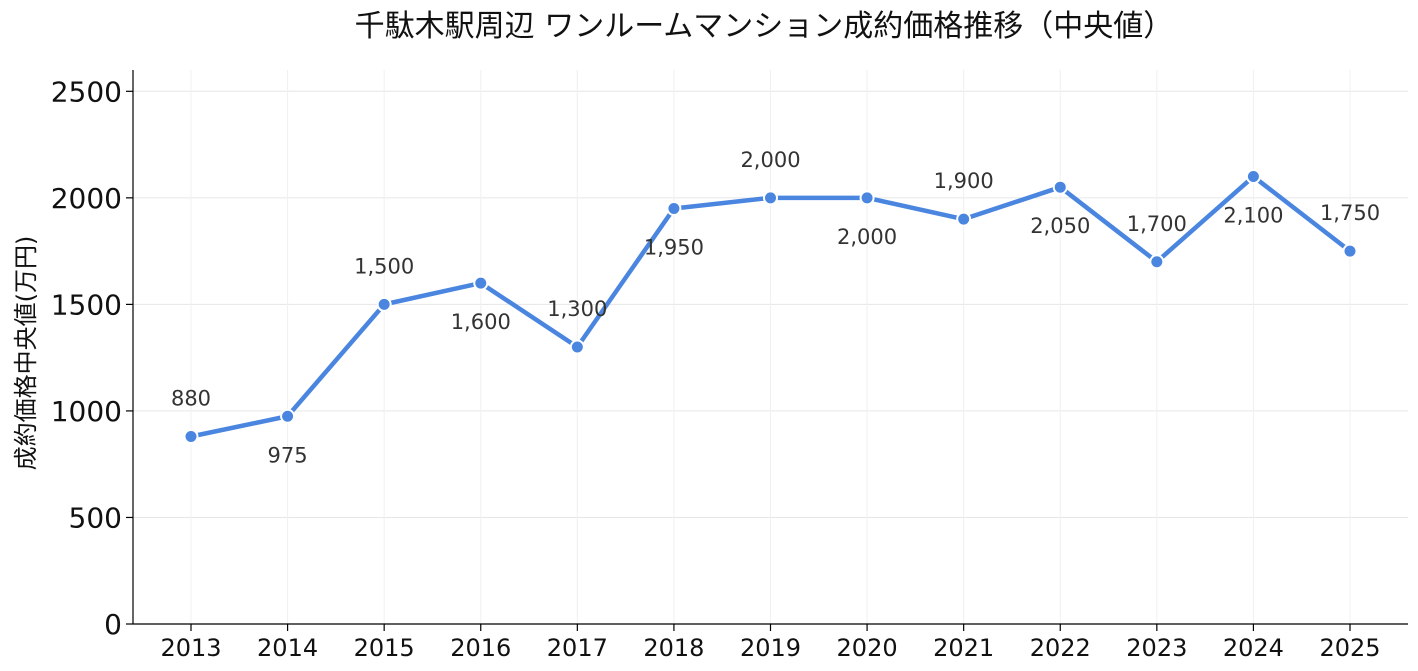  What do you see at coordinates (577, 309) in the screenshot?
I see `data-label: 1,300` at bounding box center [577, 309].